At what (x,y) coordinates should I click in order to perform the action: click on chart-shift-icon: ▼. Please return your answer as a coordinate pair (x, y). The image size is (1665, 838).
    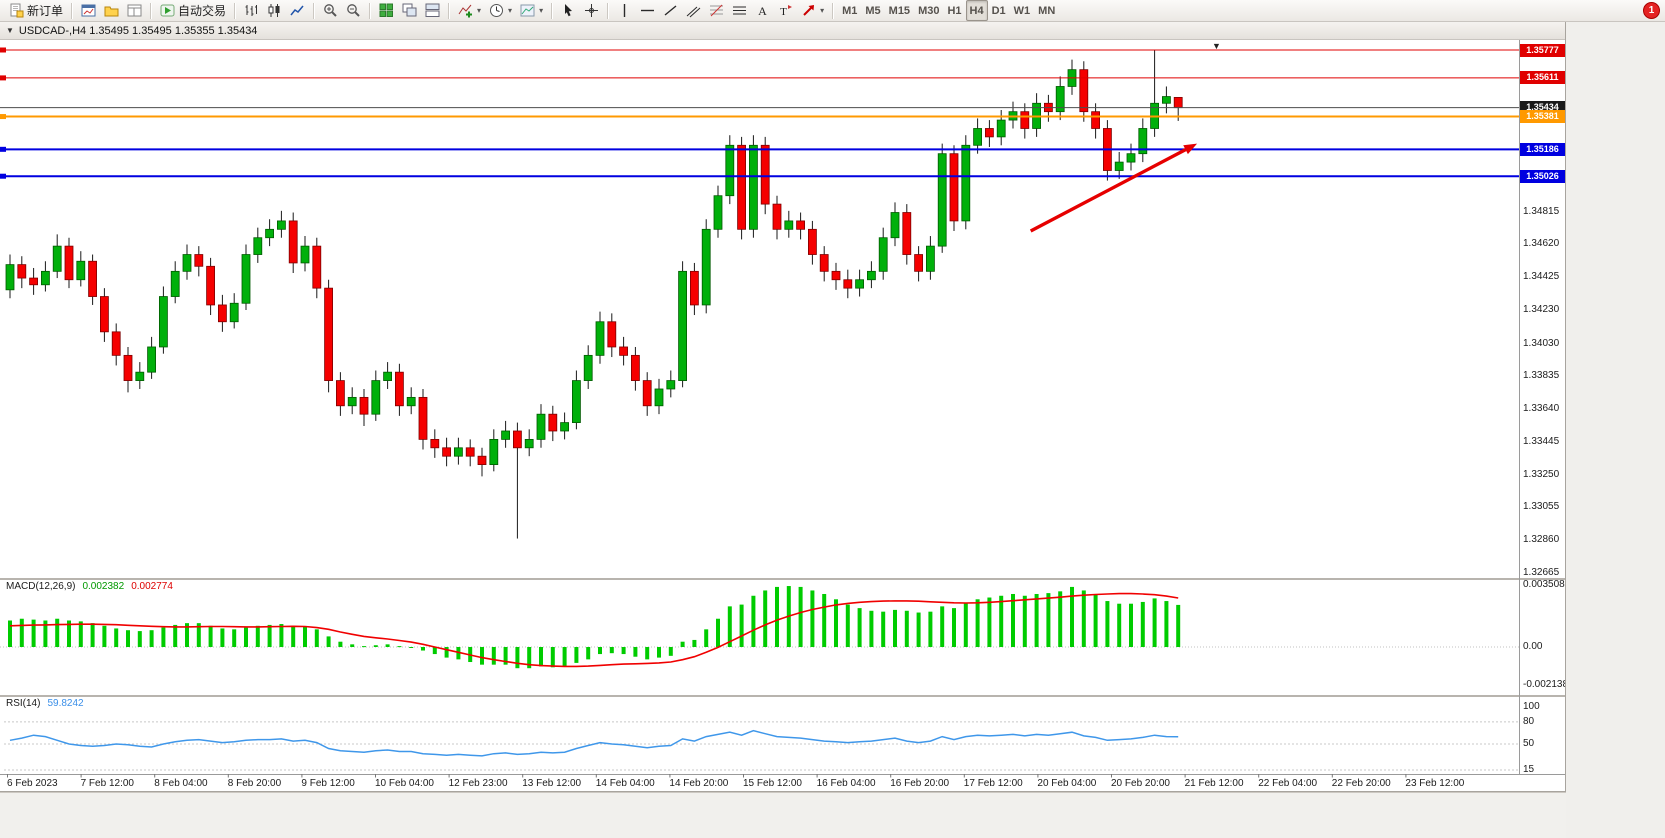
    Looking at the image, I should click on (1216, 46).